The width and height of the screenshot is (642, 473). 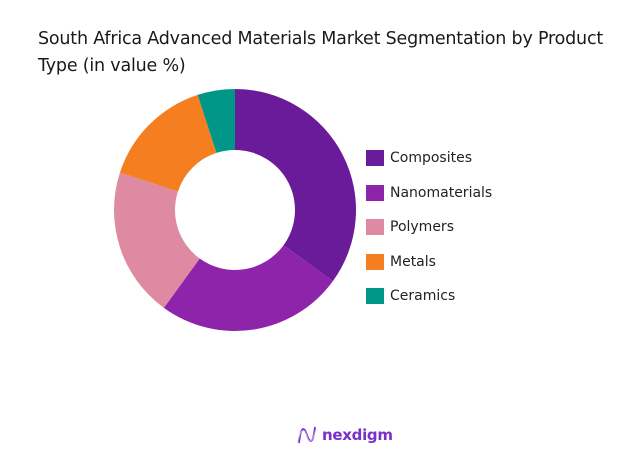 I want to click on legend-item-polymers: Polymers, so click(x=429, y=227).